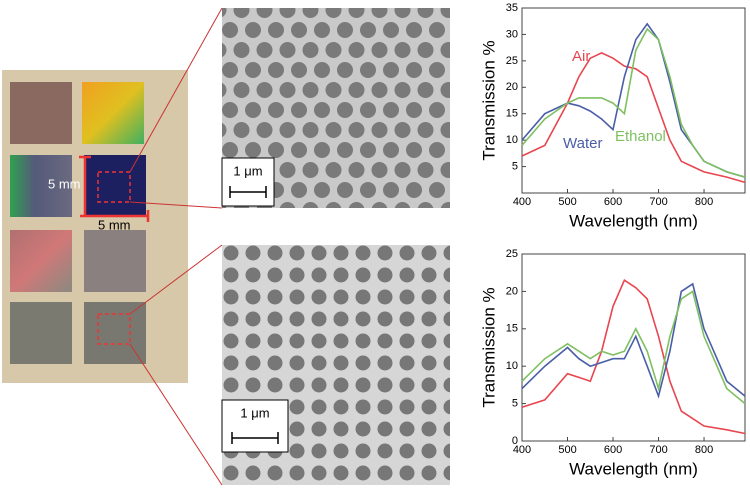 The height and width of the screenshot is (491, 750). What do you see at coordinates (581, 56) in the screenshot?
I see `series-label: Air` at bounding box center [581, 56].